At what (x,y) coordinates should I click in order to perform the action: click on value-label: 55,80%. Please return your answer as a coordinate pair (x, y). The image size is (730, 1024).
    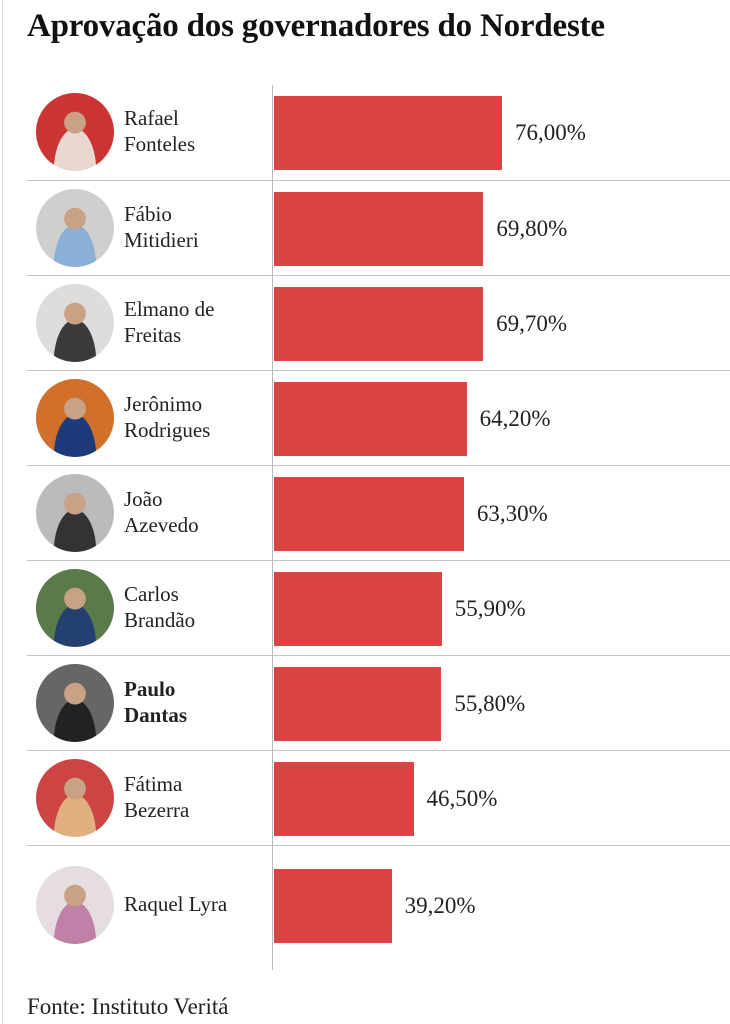
    Looking at the image, I should click on (490, 703).